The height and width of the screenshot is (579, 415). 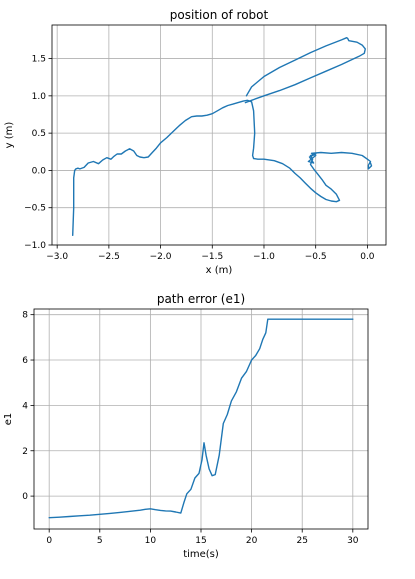 What do you see at coordinates (39, 60) in the screenshot?
I see `y-tick-label: 1.5` at bounding box center [39, 60].